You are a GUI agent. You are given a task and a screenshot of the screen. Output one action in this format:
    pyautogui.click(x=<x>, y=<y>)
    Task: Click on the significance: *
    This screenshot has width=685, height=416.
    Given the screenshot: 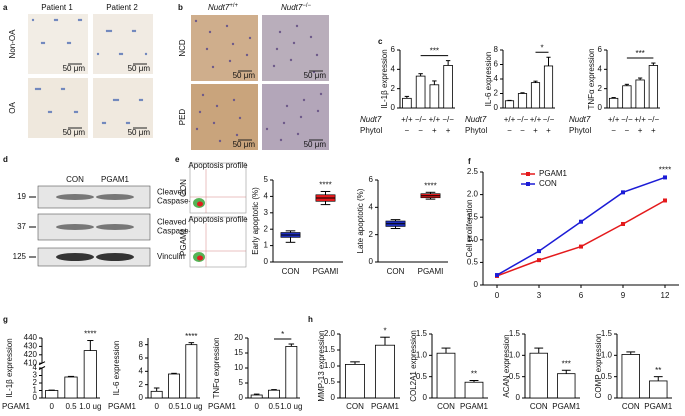 What is the action you would take?
    pyautogui.click(x=384, y=330)
    